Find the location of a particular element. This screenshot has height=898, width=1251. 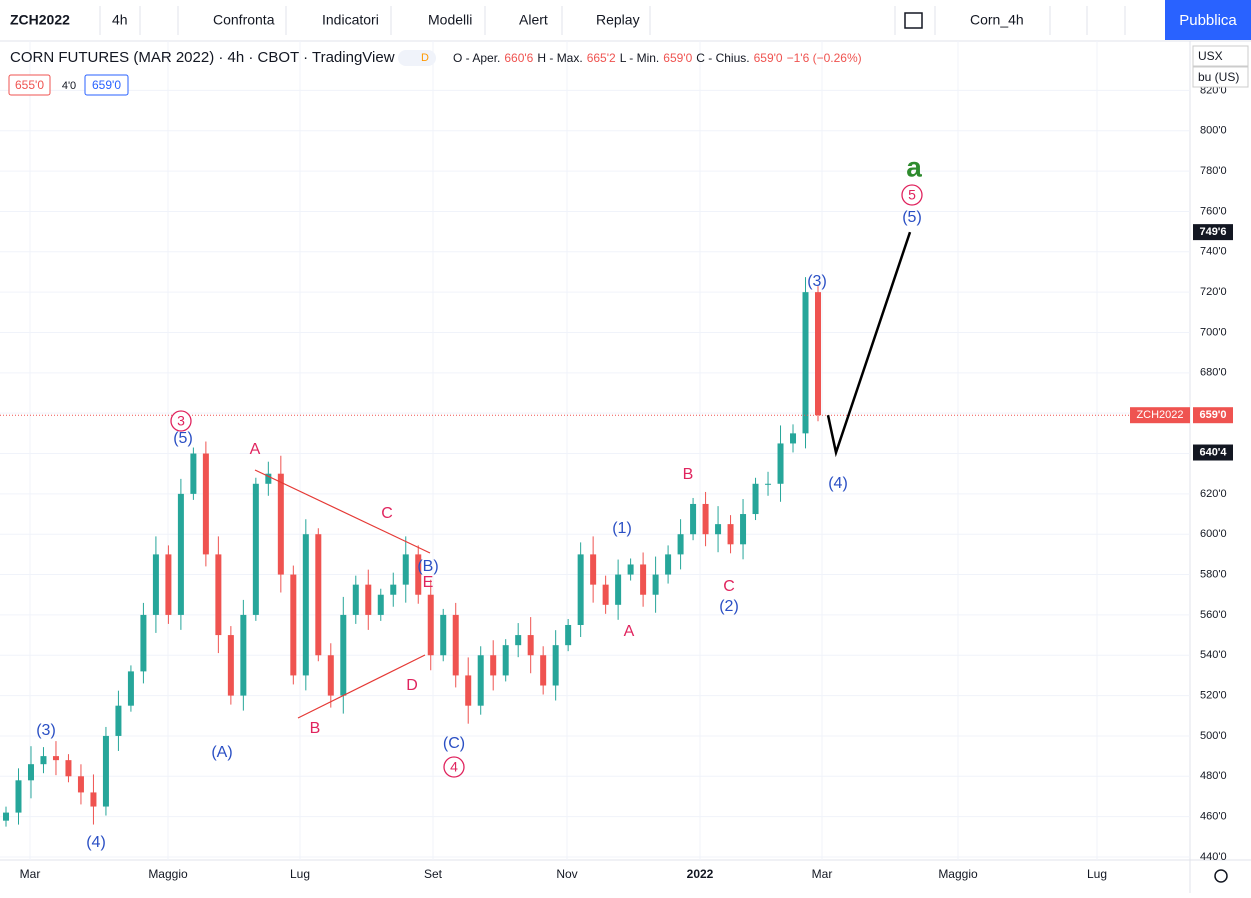

unit-select is located at coordinates (1220, 77).